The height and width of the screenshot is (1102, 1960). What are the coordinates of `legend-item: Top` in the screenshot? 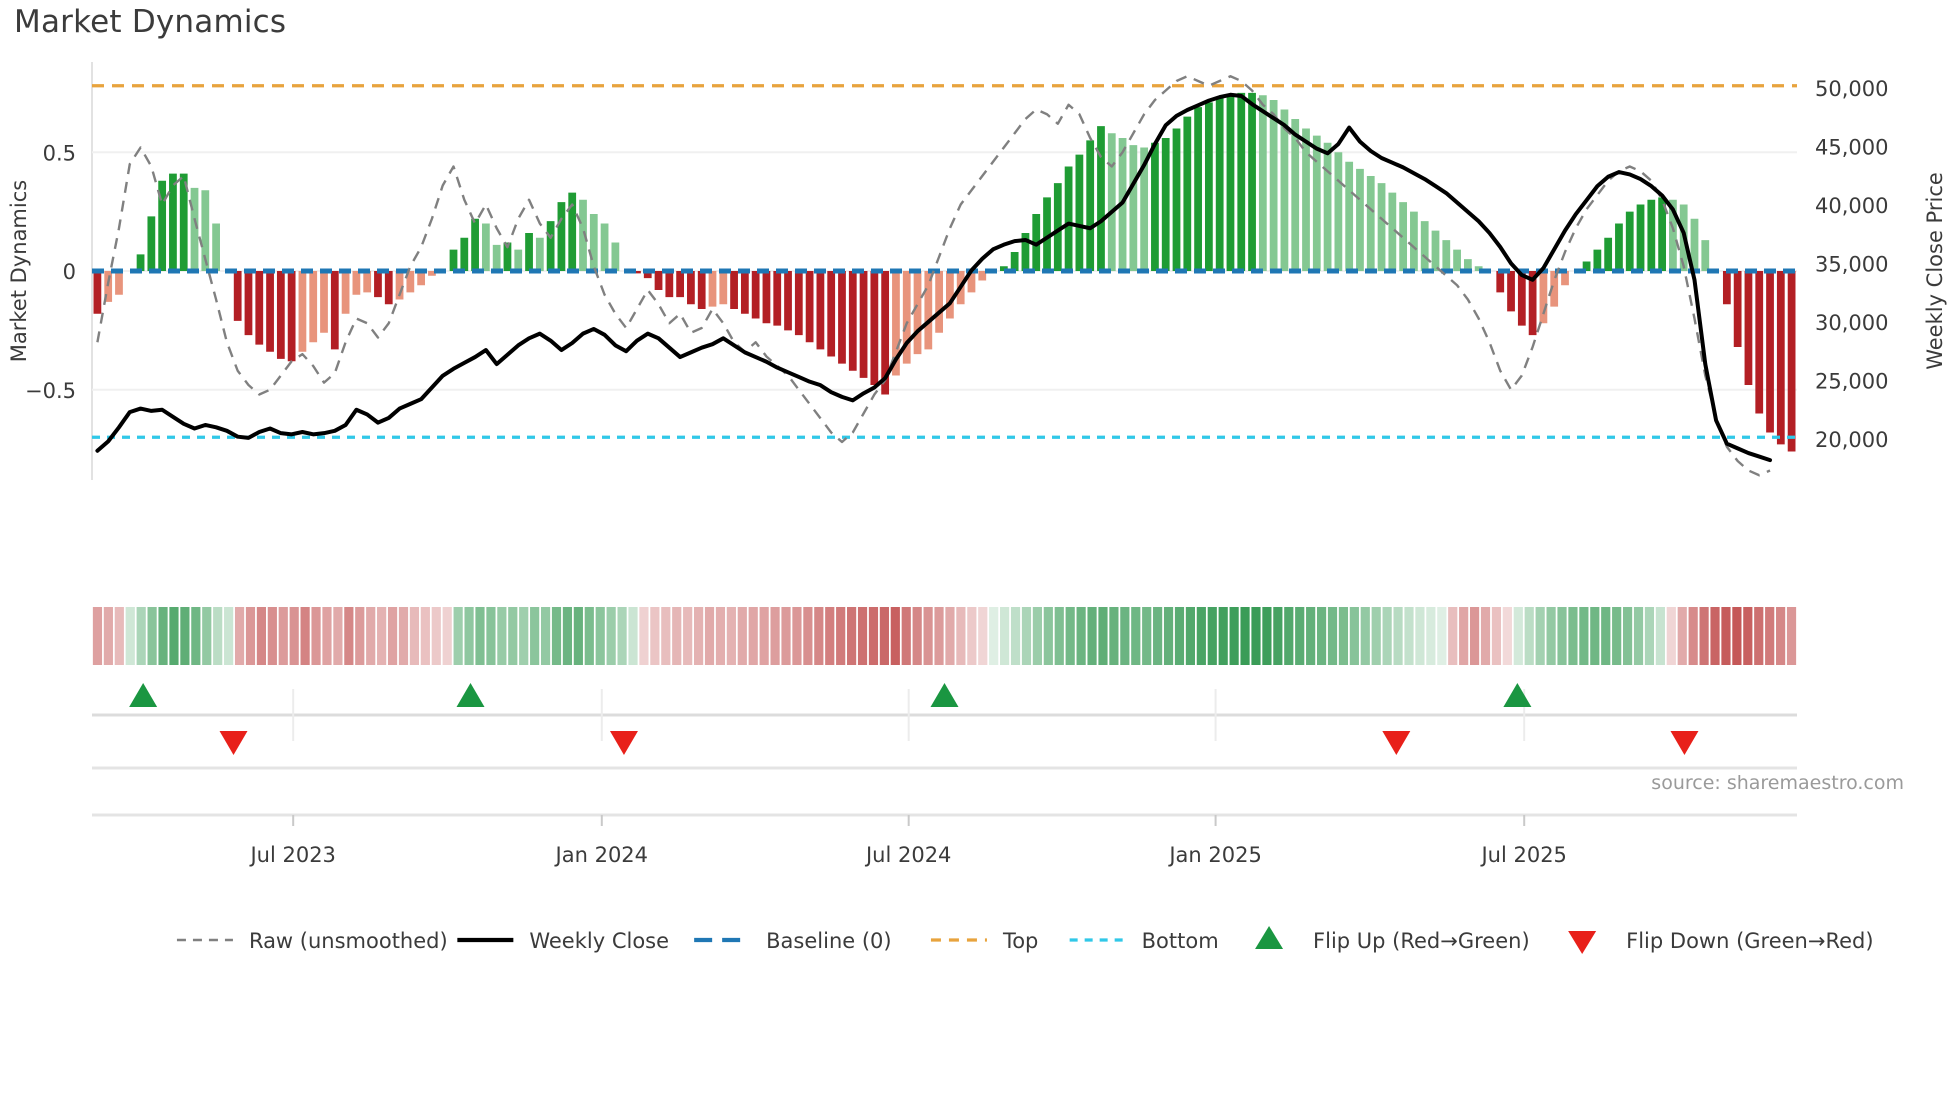 It's located at (984, 941).